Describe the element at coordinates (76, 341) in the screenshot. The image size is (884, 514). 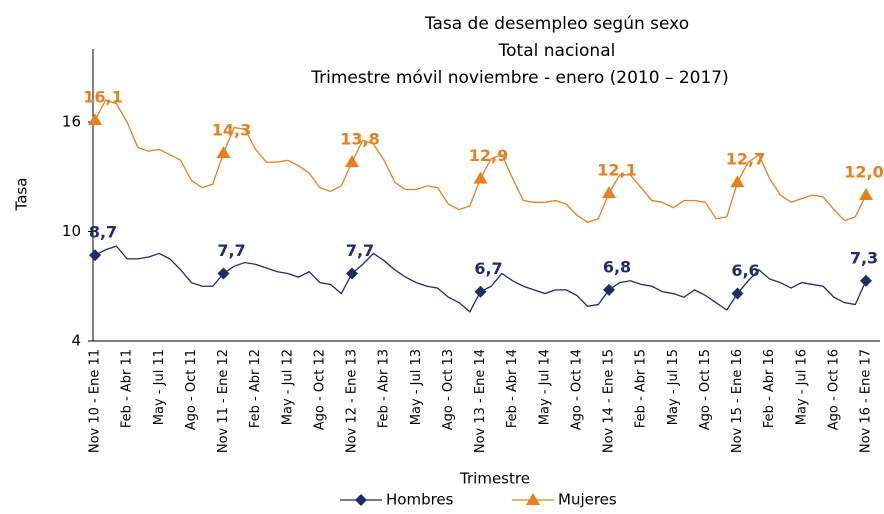
I see `y-tick-label: 4` at that location.